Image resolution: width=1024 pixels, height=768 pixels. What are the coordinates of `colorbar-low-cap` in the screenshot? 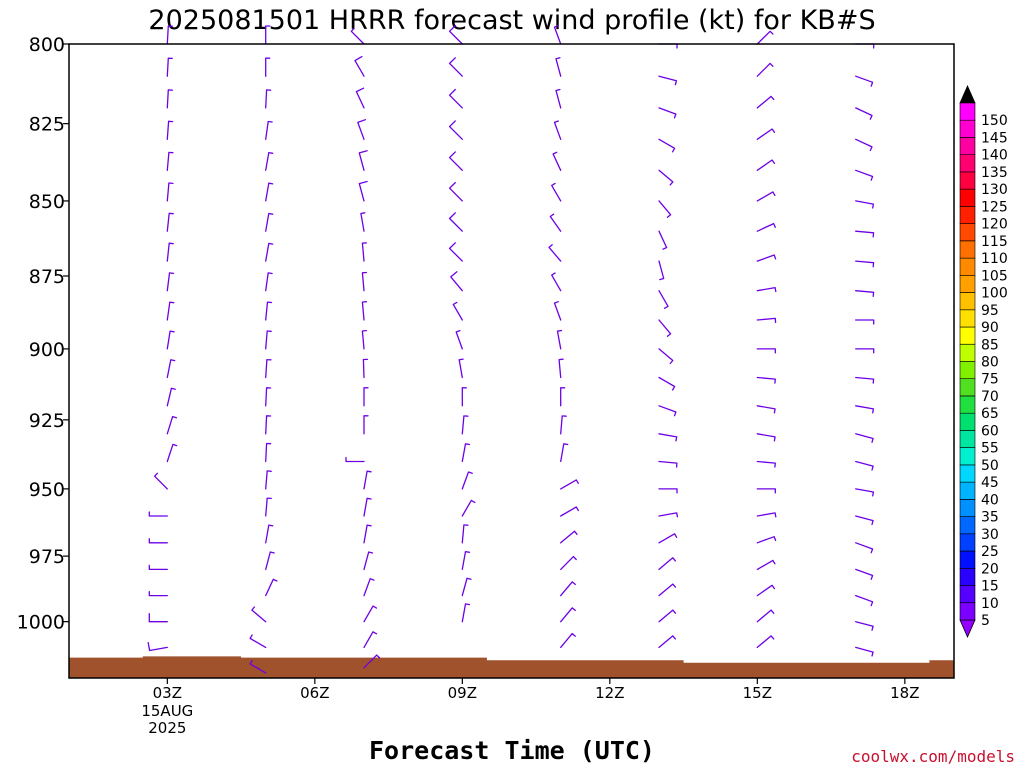 It's located at (967, 628).